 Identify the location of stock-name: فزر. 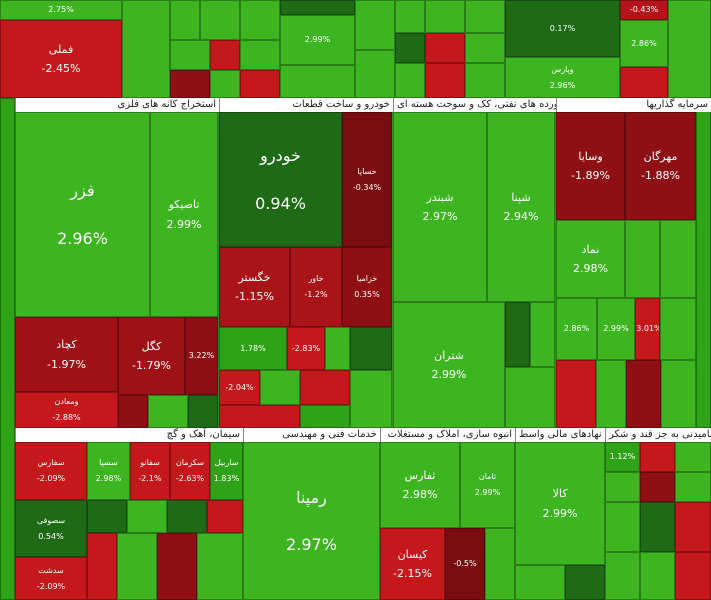
(82, 191).